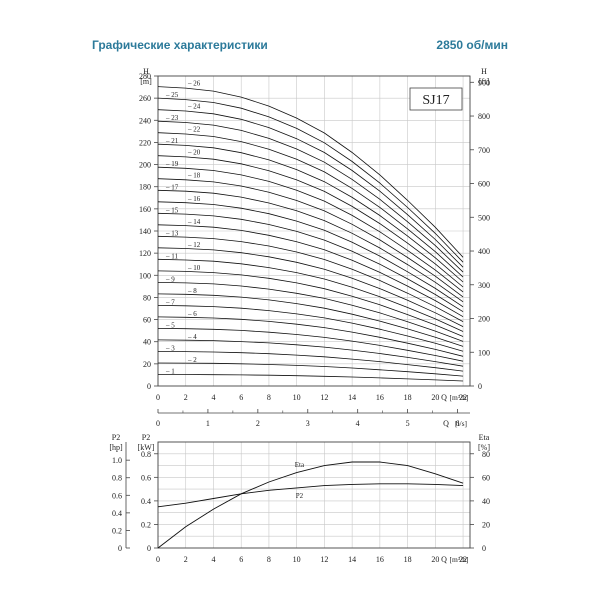  Describe the element at coordinates (486, 524) in the screenshot. I see `eta-tick-label: 20` at that location.